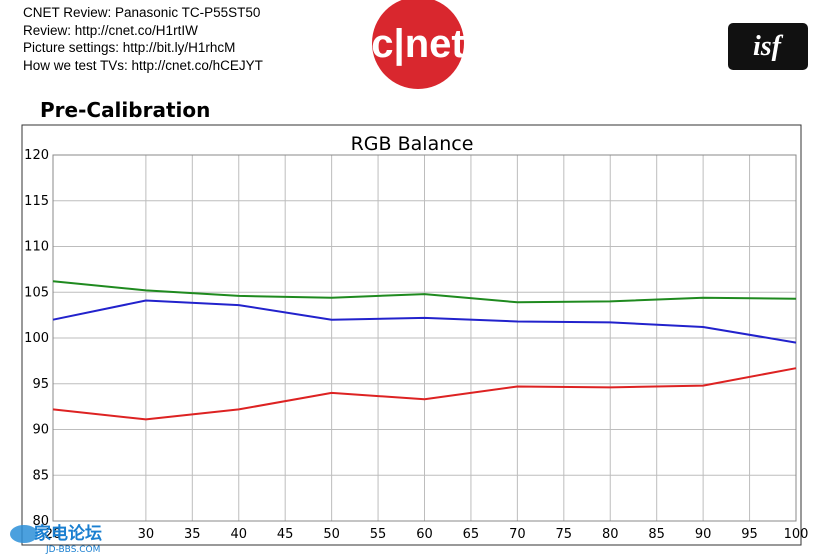 The width and height of the screenshot is (826, 557). I want to click on y-tick-label: 115, so click(36, 201).